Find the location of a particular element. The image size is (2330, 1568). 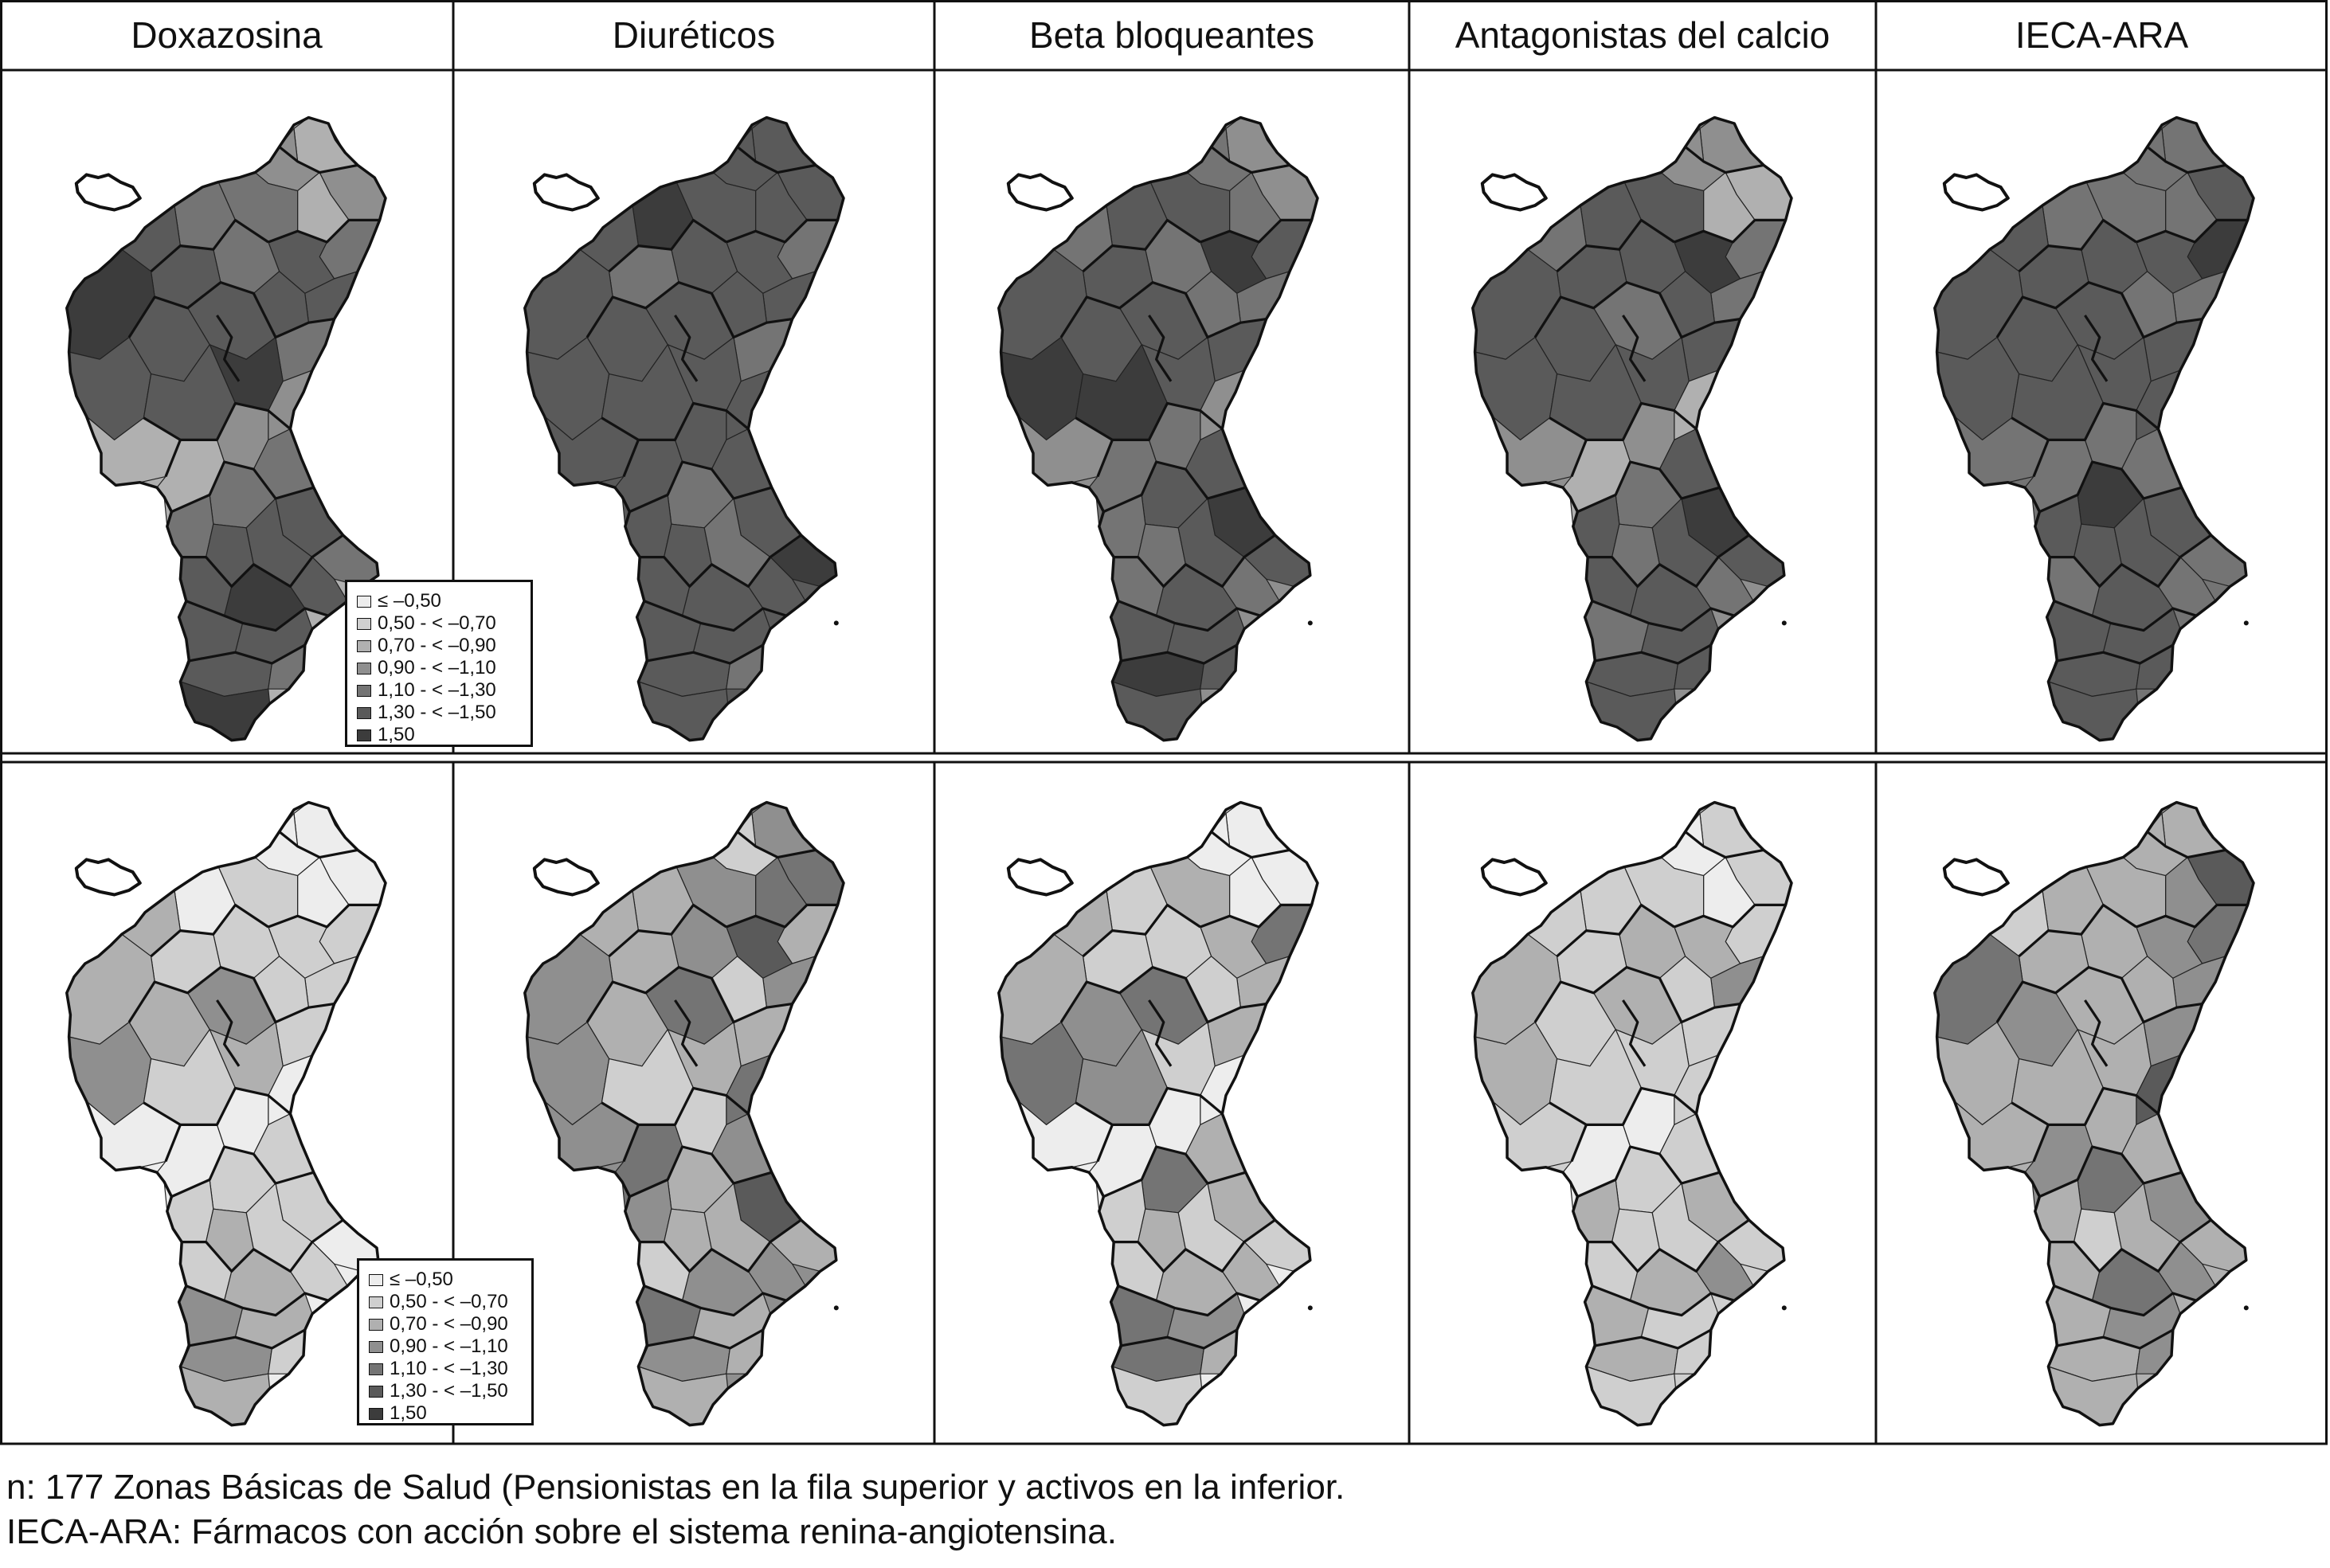

legend-item: 1,30 - < –1,50 is located at coordinates (444, 1391).